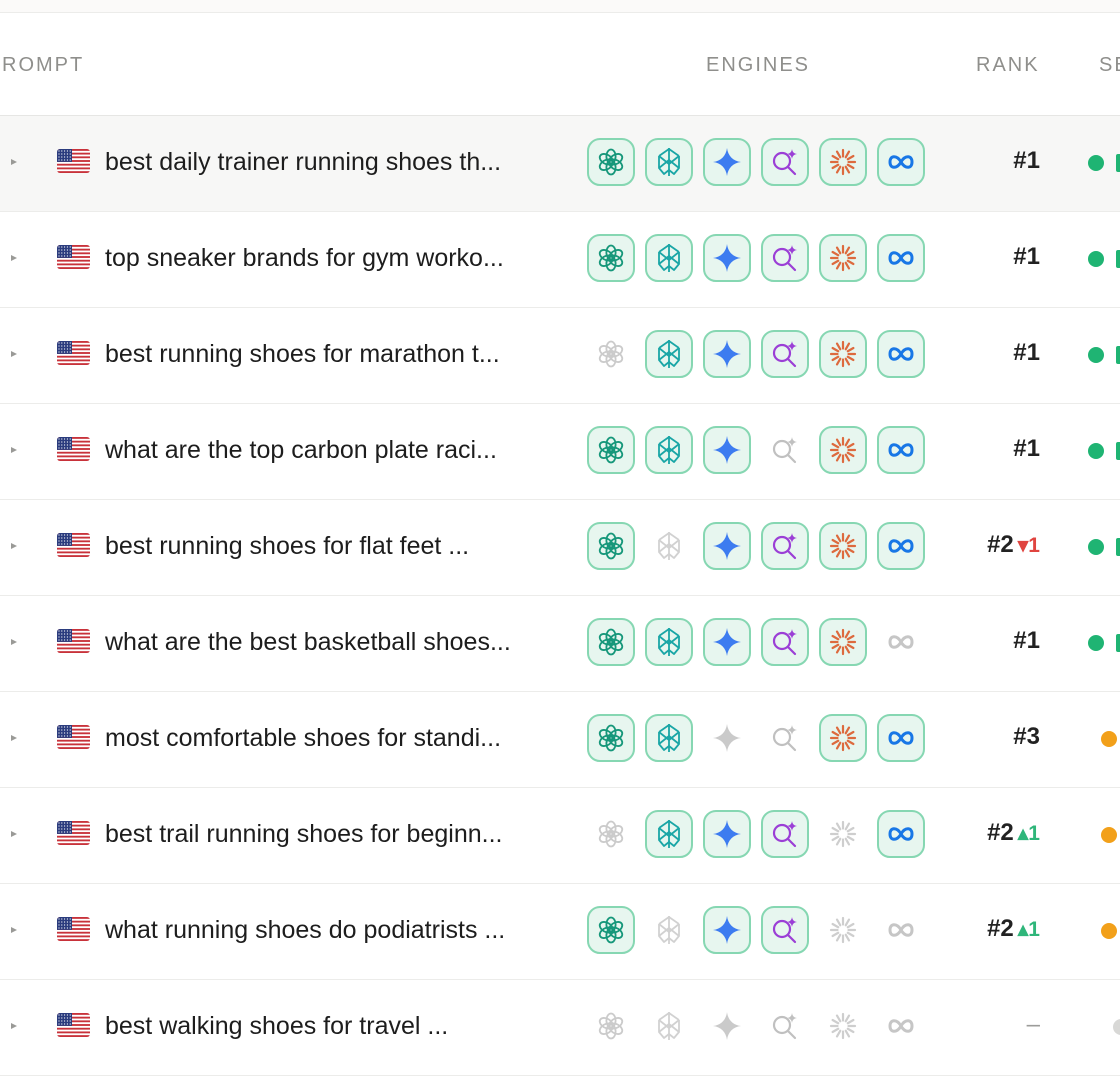  Describe the element at coordinates (560, 164) in the screenshot. I see `table-row: best daily trainer running shoes th... #1` at that location.